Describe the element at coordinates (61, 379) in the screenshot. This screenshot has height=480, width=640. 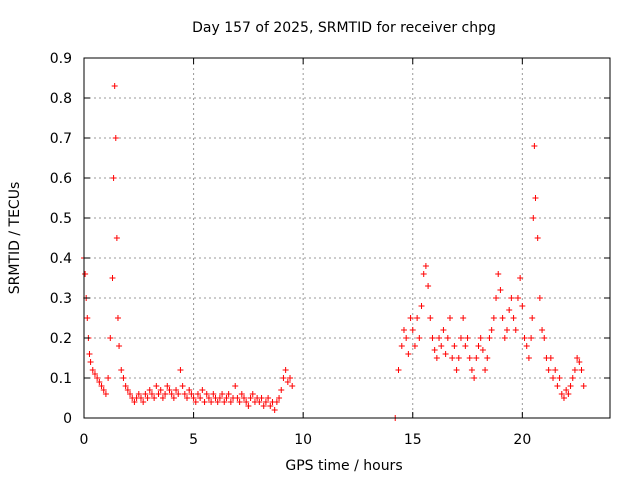
I see `y-tick-label: 0.1` at that location.